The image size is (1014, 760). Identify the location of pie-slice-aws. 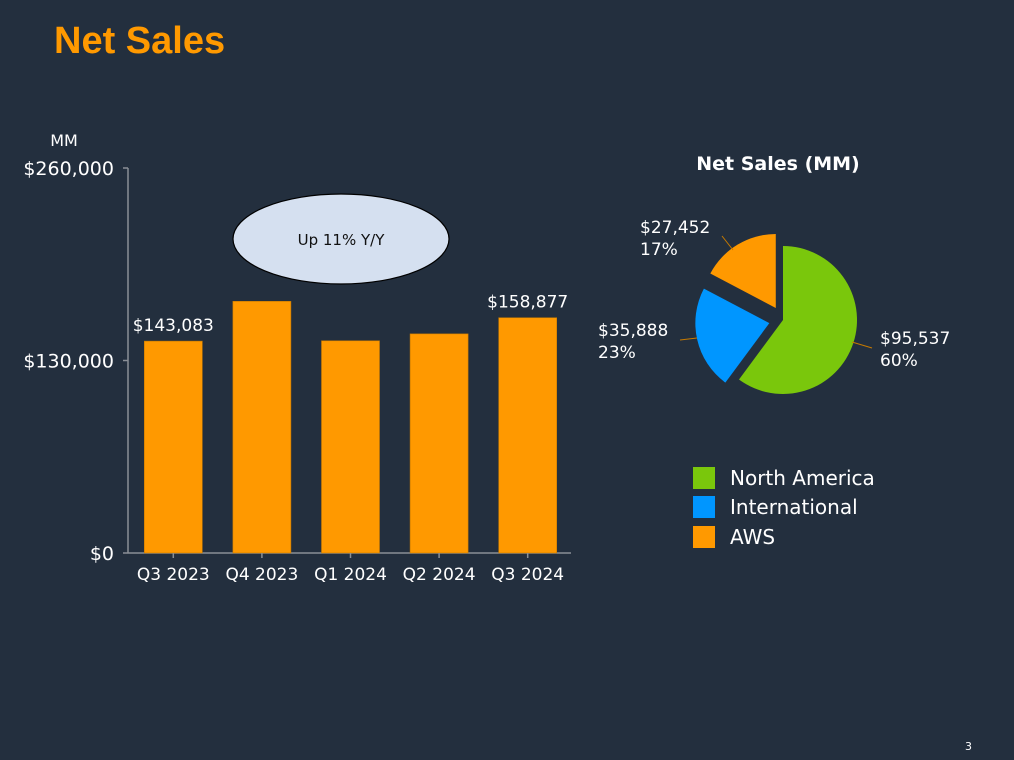
(743, 271).